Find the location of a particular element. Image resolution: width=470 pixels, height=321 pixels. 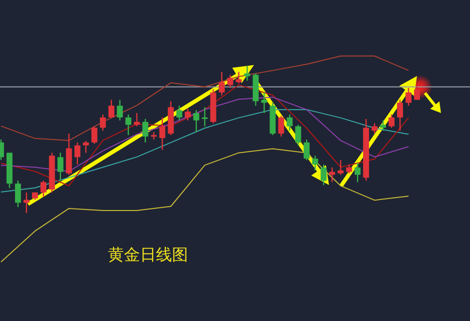

annotation: 黄金日线图 is located at coordinates (148, 254).